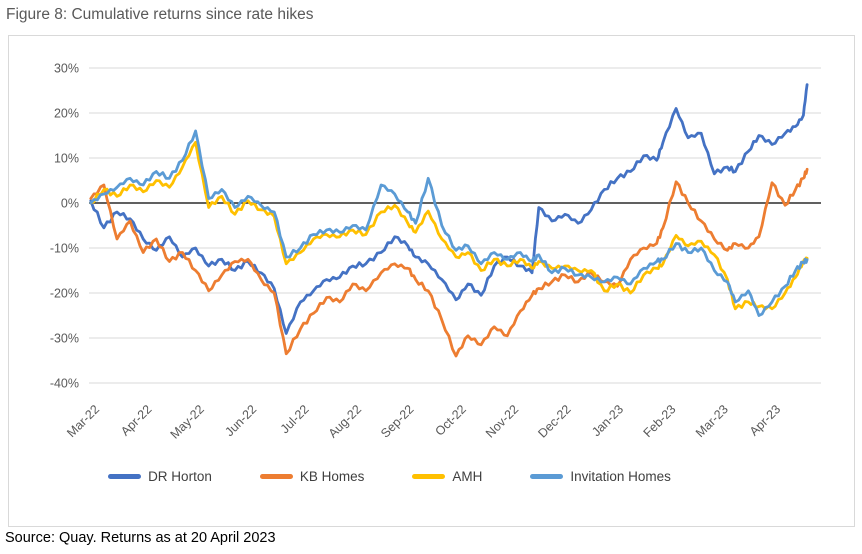 This screenshot has width=862, height=554. Describe the element at coordinates (70, 204) in the screenshot. I see `y-axis-label: 0%` at that location.